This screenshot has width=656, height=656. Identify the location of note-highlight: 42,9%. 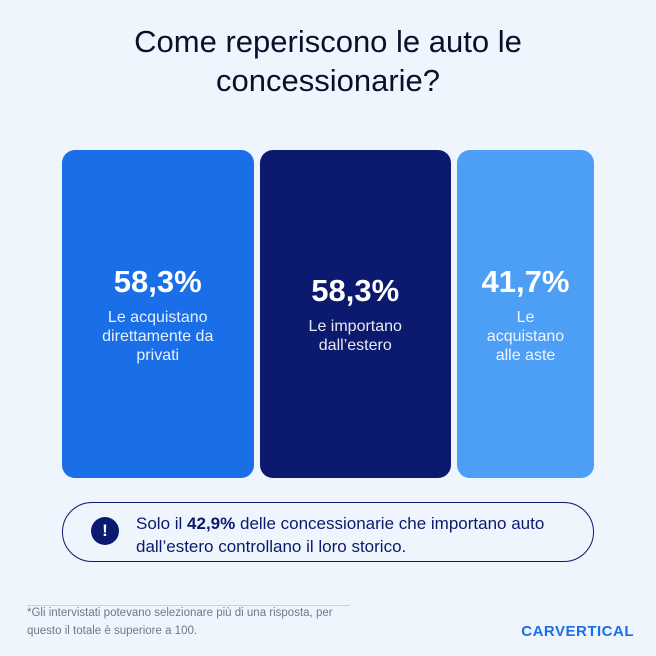
(211, 523).